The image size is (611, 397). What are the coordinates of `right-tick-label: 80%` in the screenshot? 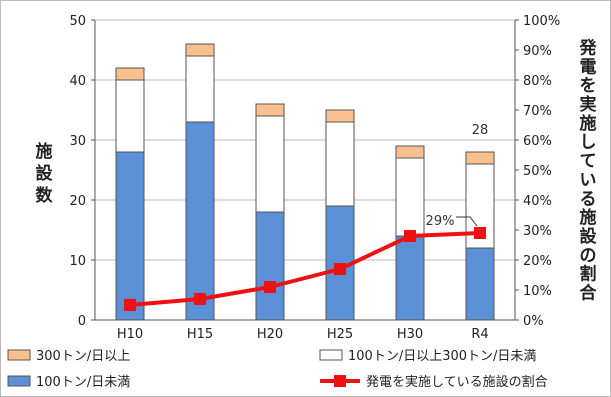 It's located at (537, 81).